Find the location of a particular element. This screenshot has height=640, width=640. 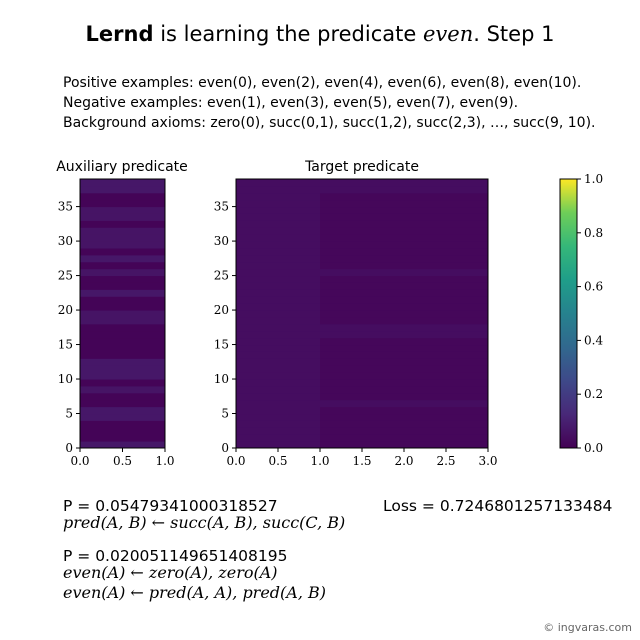

y-tick-label: 0.8 is located at coordinates (593, 233).